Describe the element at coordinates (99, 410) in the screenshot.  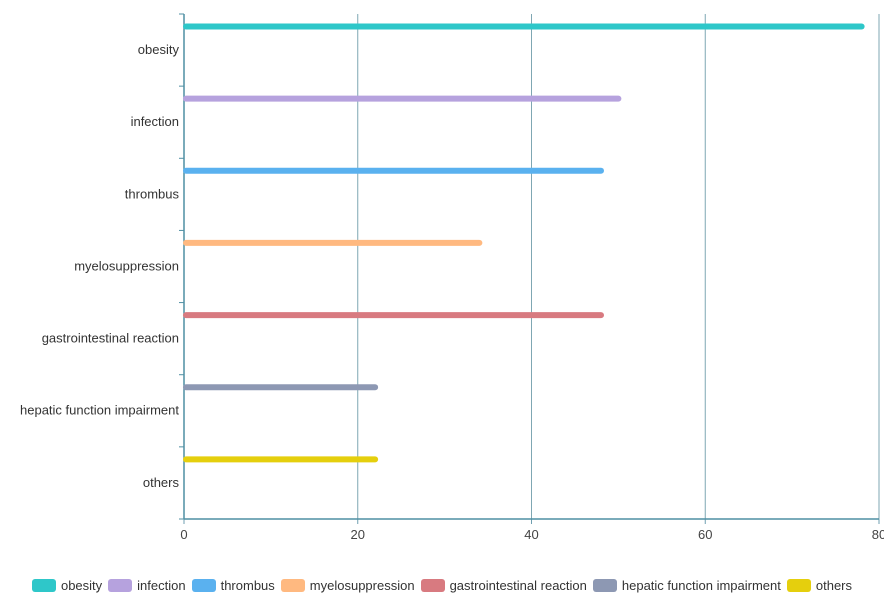
I see `category-label: hepatic function impairment` at that location.